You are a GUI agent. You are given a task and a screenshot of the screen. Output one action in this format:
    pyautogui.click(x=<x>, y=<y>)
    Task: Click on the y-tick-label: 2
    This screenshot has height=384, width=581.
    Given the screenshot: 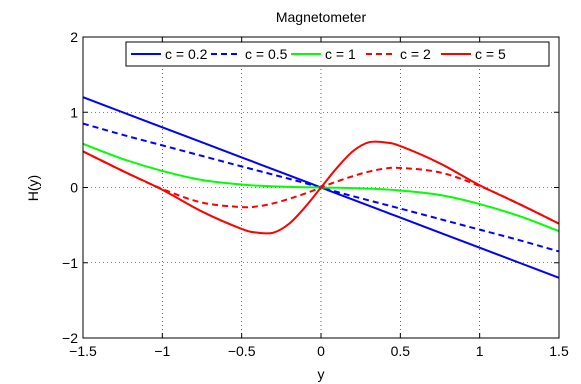 What is the action you would take?
    pyautogui.click(x=74, y=37)
    